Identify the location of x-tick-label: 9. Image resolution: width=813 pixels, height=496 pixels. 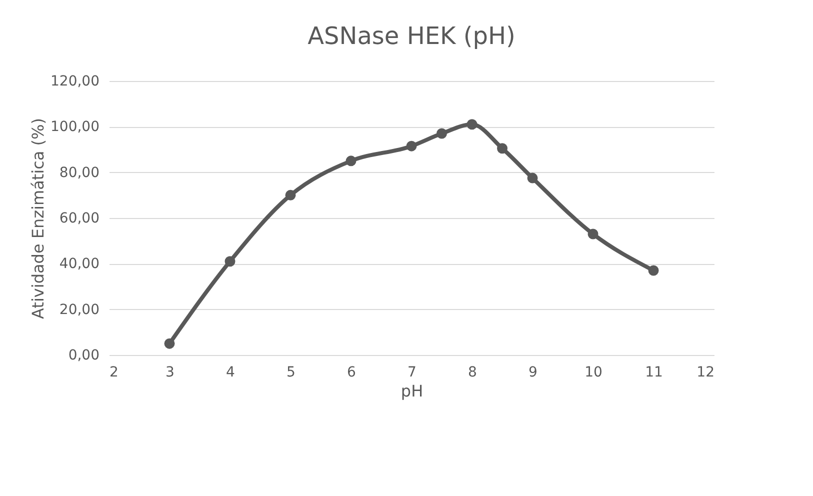
(533, 372).